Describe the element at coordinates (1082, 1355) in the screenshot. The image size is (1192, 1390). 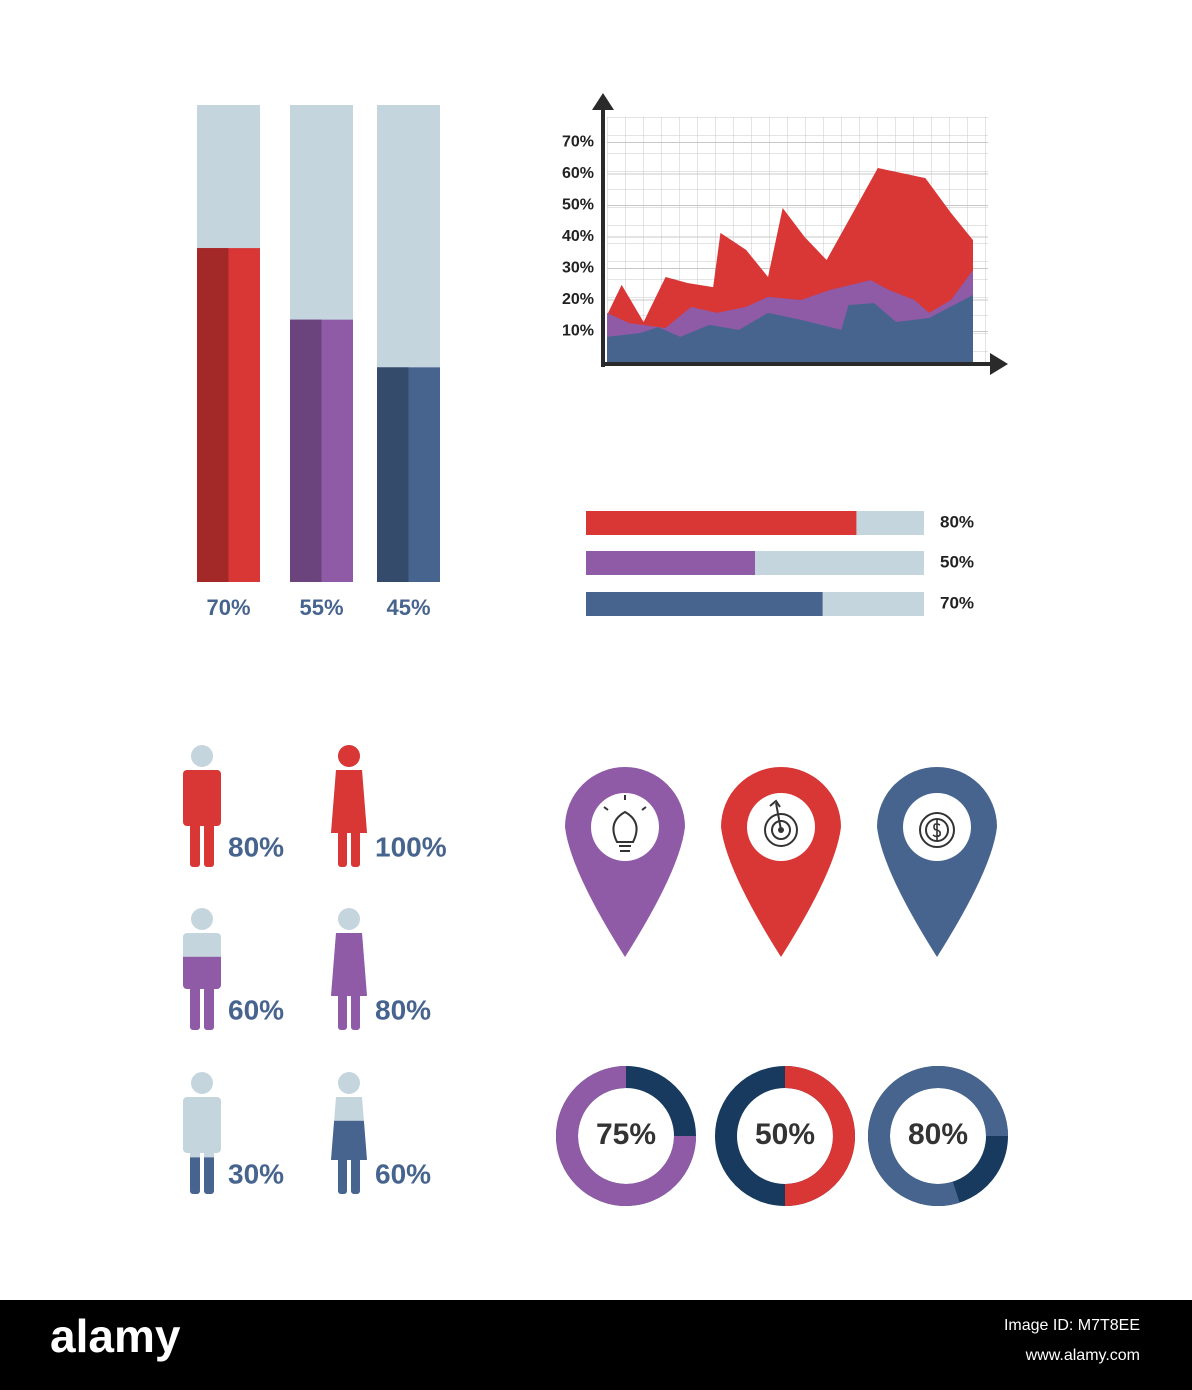
I see `url: www.alamy.com` at that location.